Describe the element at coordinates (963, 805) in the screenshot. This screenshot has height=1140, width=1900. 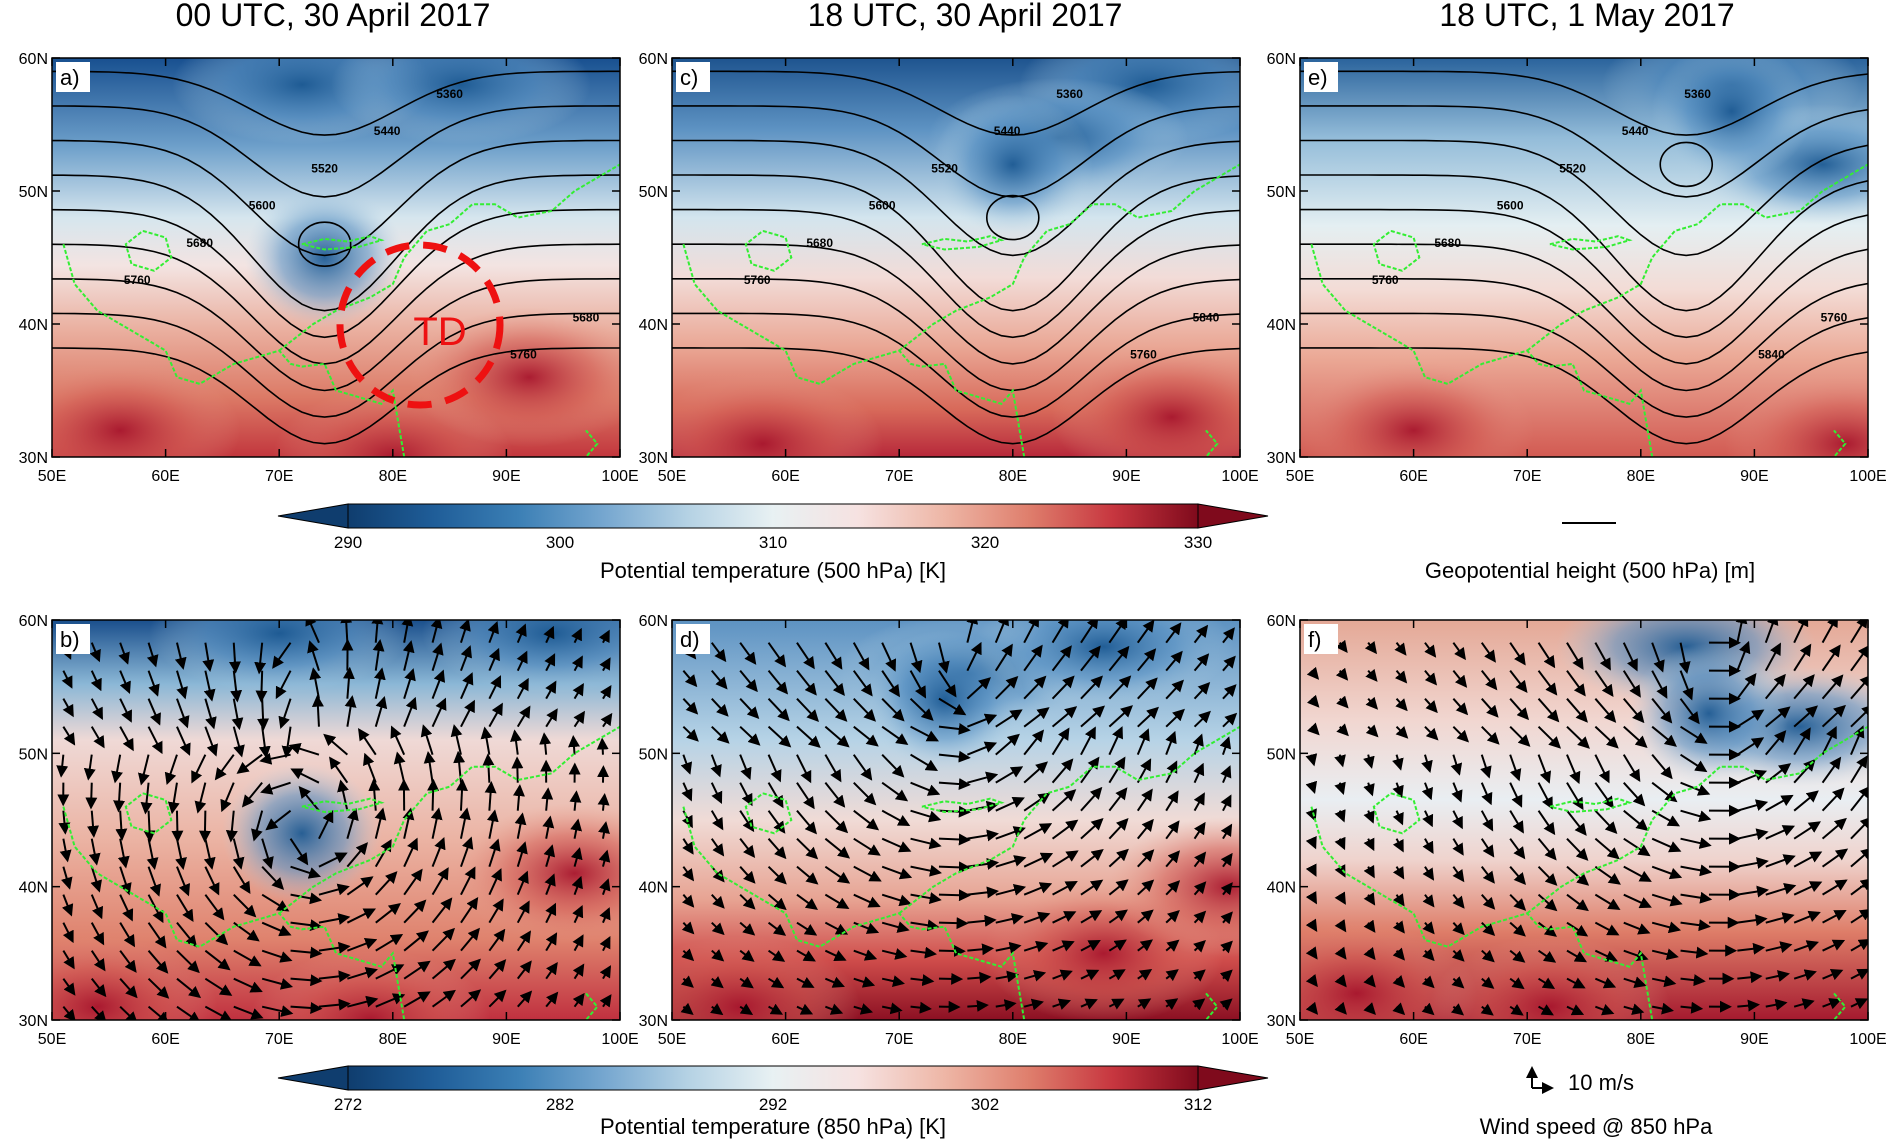
I see `lake-balkhash-outline` at that location.